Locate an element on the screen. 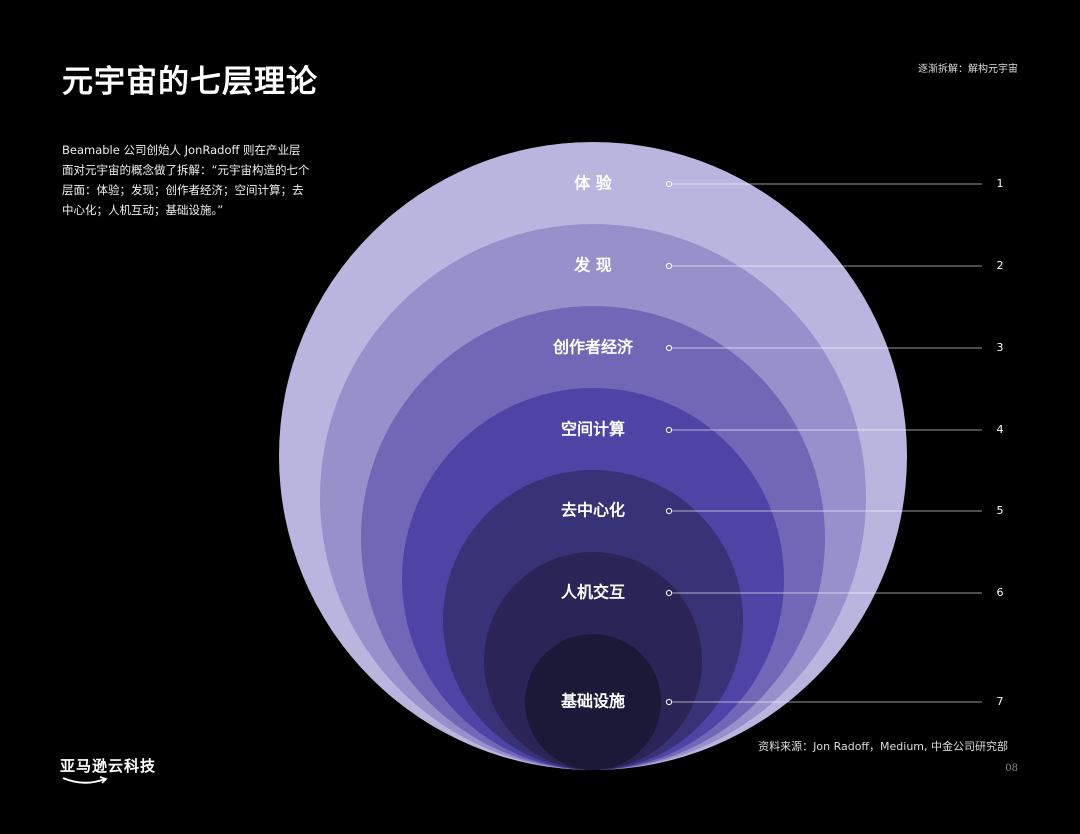  layer-label-5: 去中心化 is located at coordinates (593, 510).